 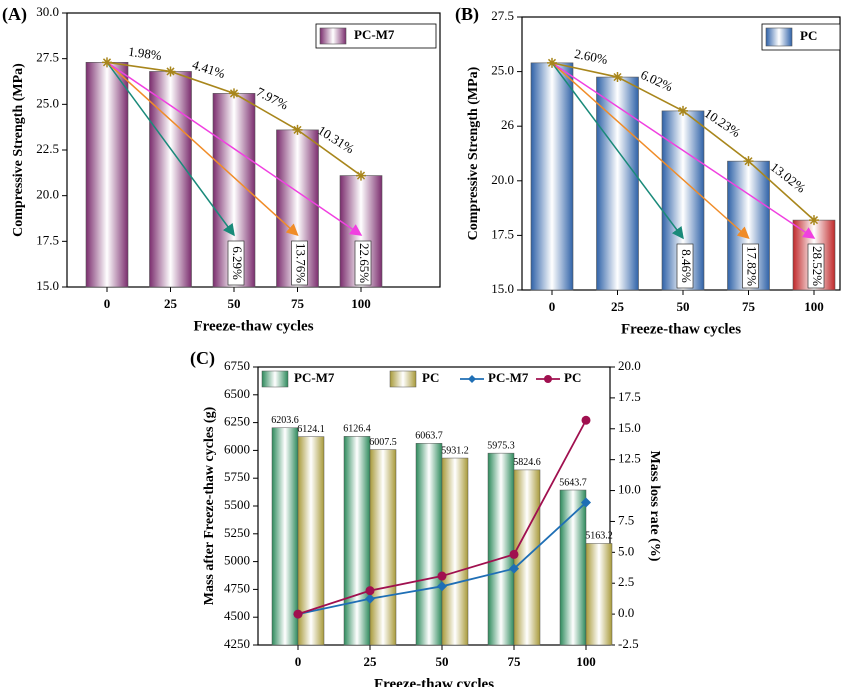 What do you see at coordinates (723, 122) in the screenshot?
I see `annotation: 10.23%` at bounding box center [723, 122].